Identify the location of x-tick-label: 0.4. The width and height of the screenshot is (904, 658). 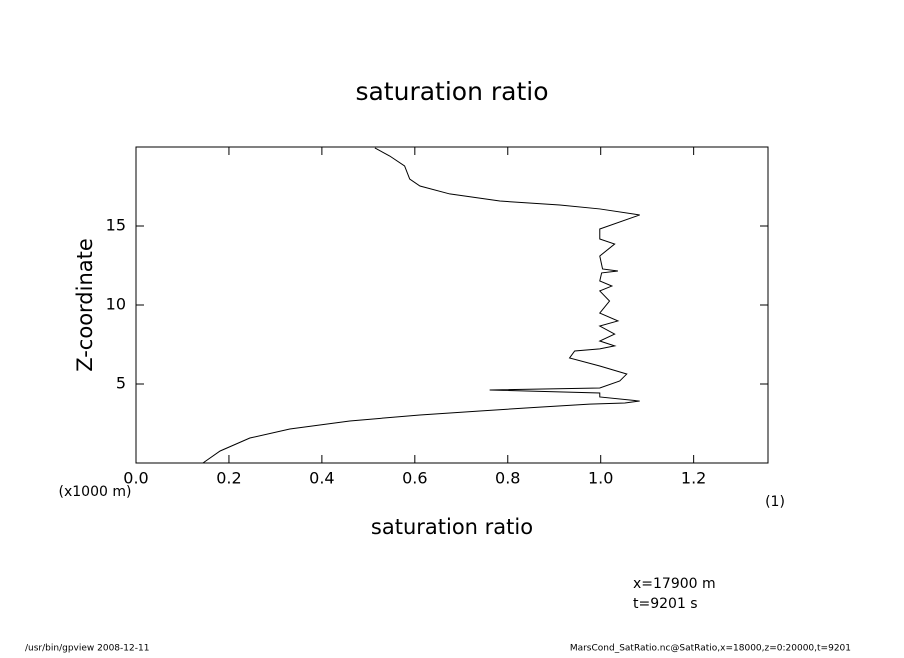
(321, 478).